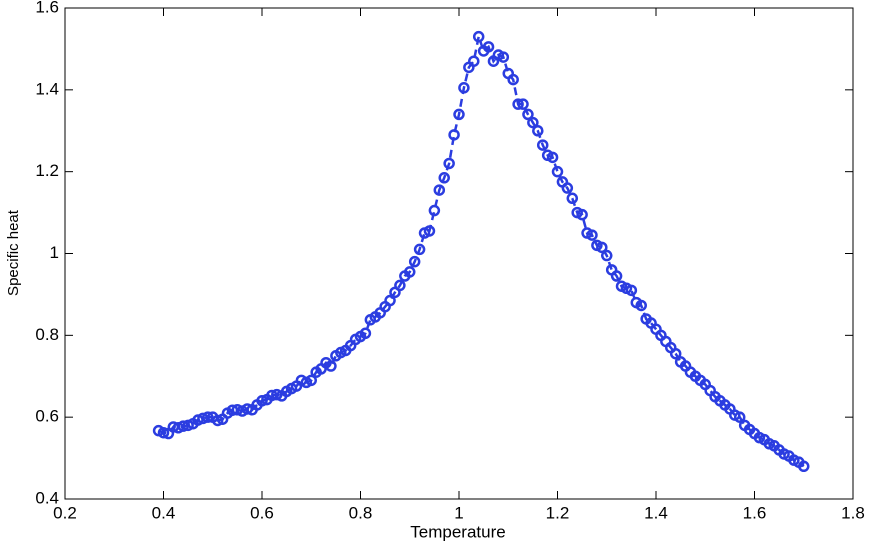 The width and height of the screenshot is (872, 545). Describe the element at coordinates (65, 512) in the screenshot. I see `x-tick-label: 0.2` at that location.